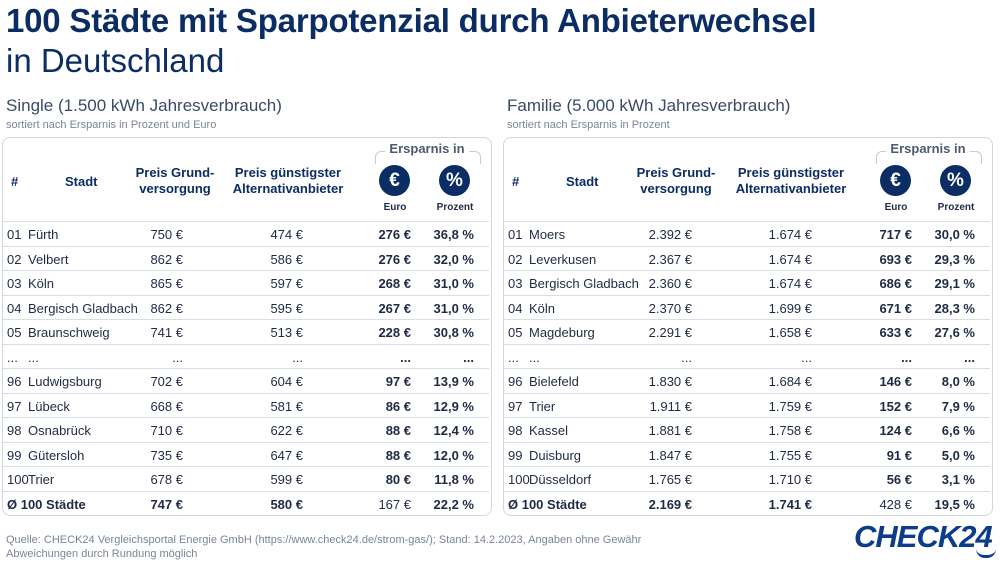 The width and height of the screenshot is (1000, 564). Describe the element at coordinates (790, 406) in the screenshot. I see `alt-price-cell: 1.759 €` at that location.